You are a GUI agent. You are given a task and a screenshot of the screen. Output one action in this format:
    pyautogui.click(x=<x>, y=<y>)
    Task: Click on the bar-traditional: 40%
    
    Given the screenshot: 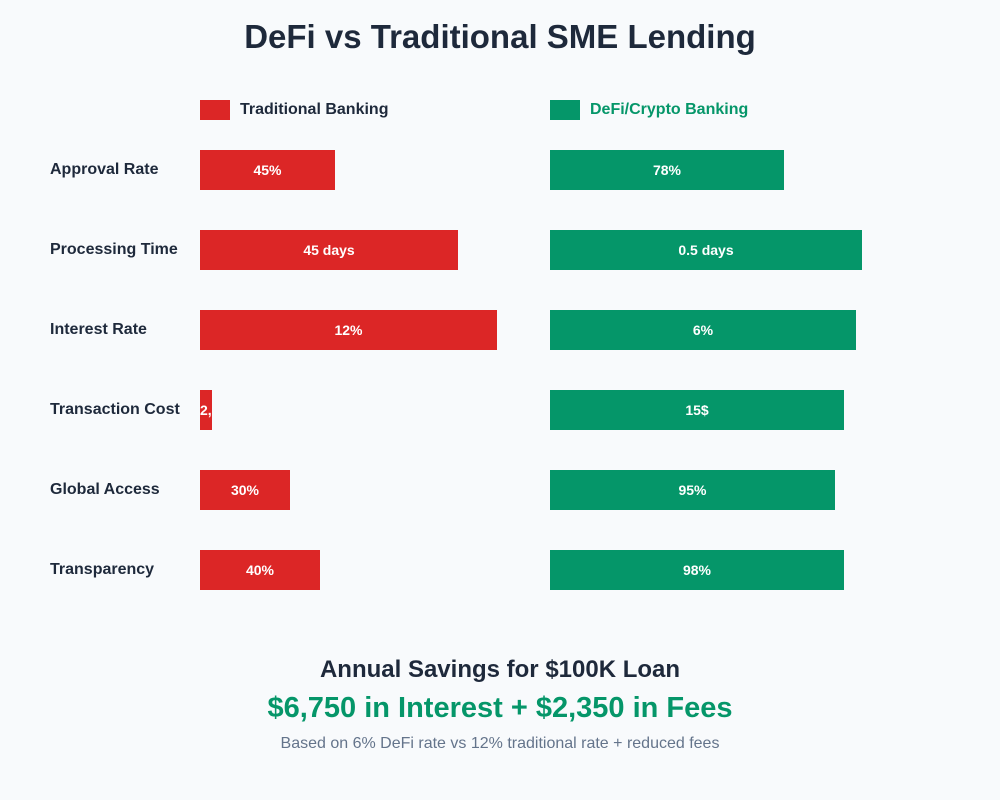 What is the action you would take?
    pyautogui.click(x=260, y=570)
    